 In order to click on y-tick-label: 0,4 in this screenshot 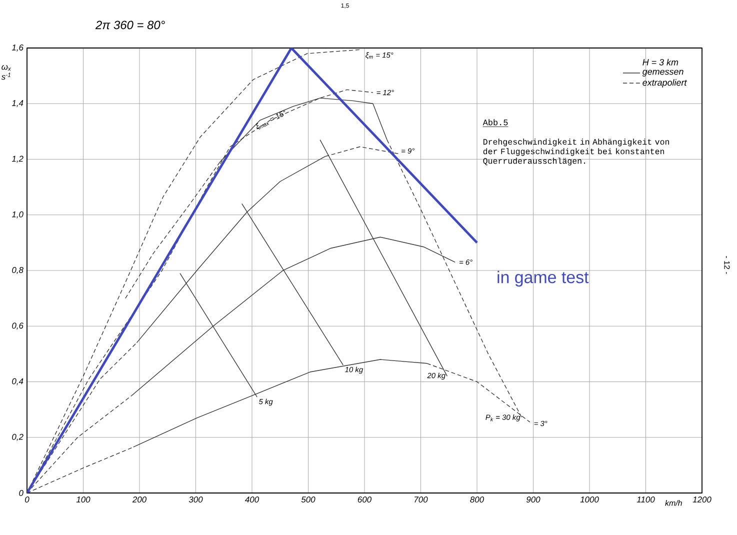, I will do `click(18, 382)`.